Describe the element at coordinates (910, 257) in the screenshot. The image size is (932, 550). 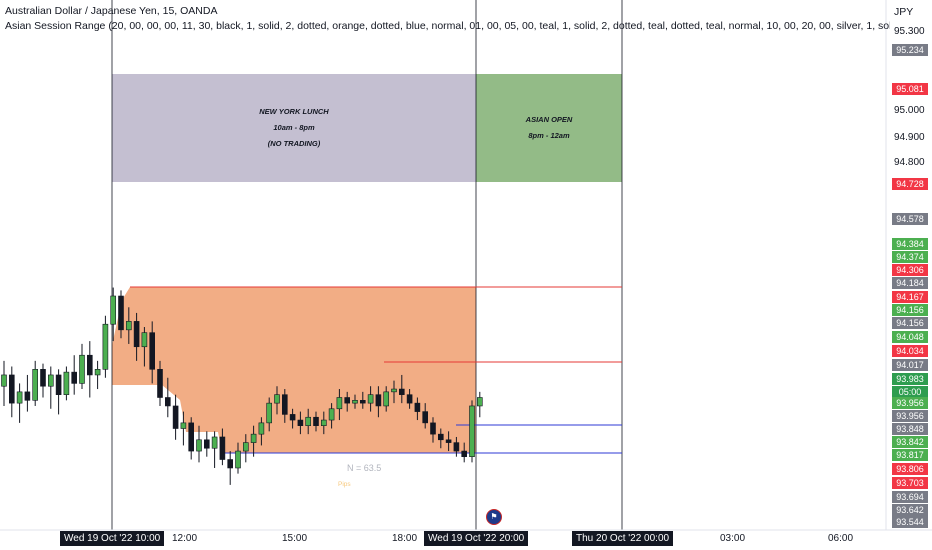
I see `price-tag: 94.374` at that location.